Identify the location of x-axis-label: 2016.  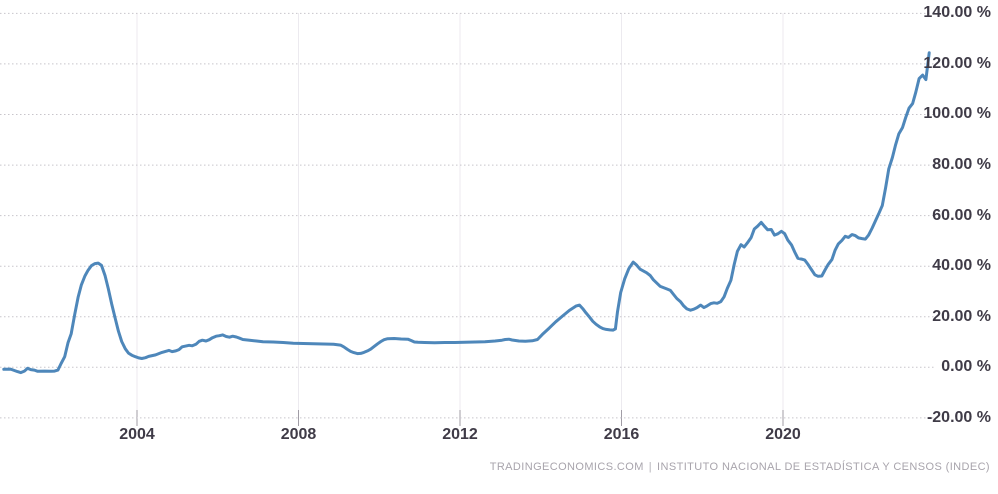
(621, 434).